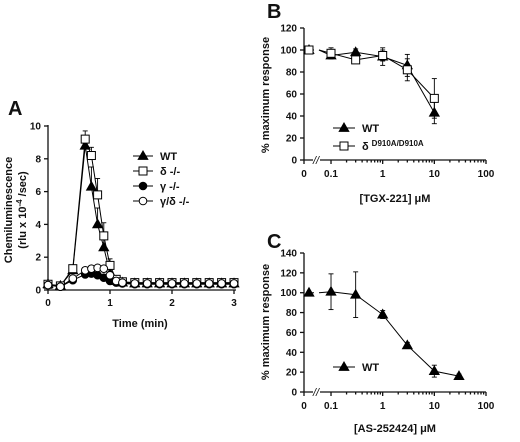  What do you see at coordinates (384, 334) in the screenshot?
I see `panel-c-series-line` at bounding box center [384, 334].